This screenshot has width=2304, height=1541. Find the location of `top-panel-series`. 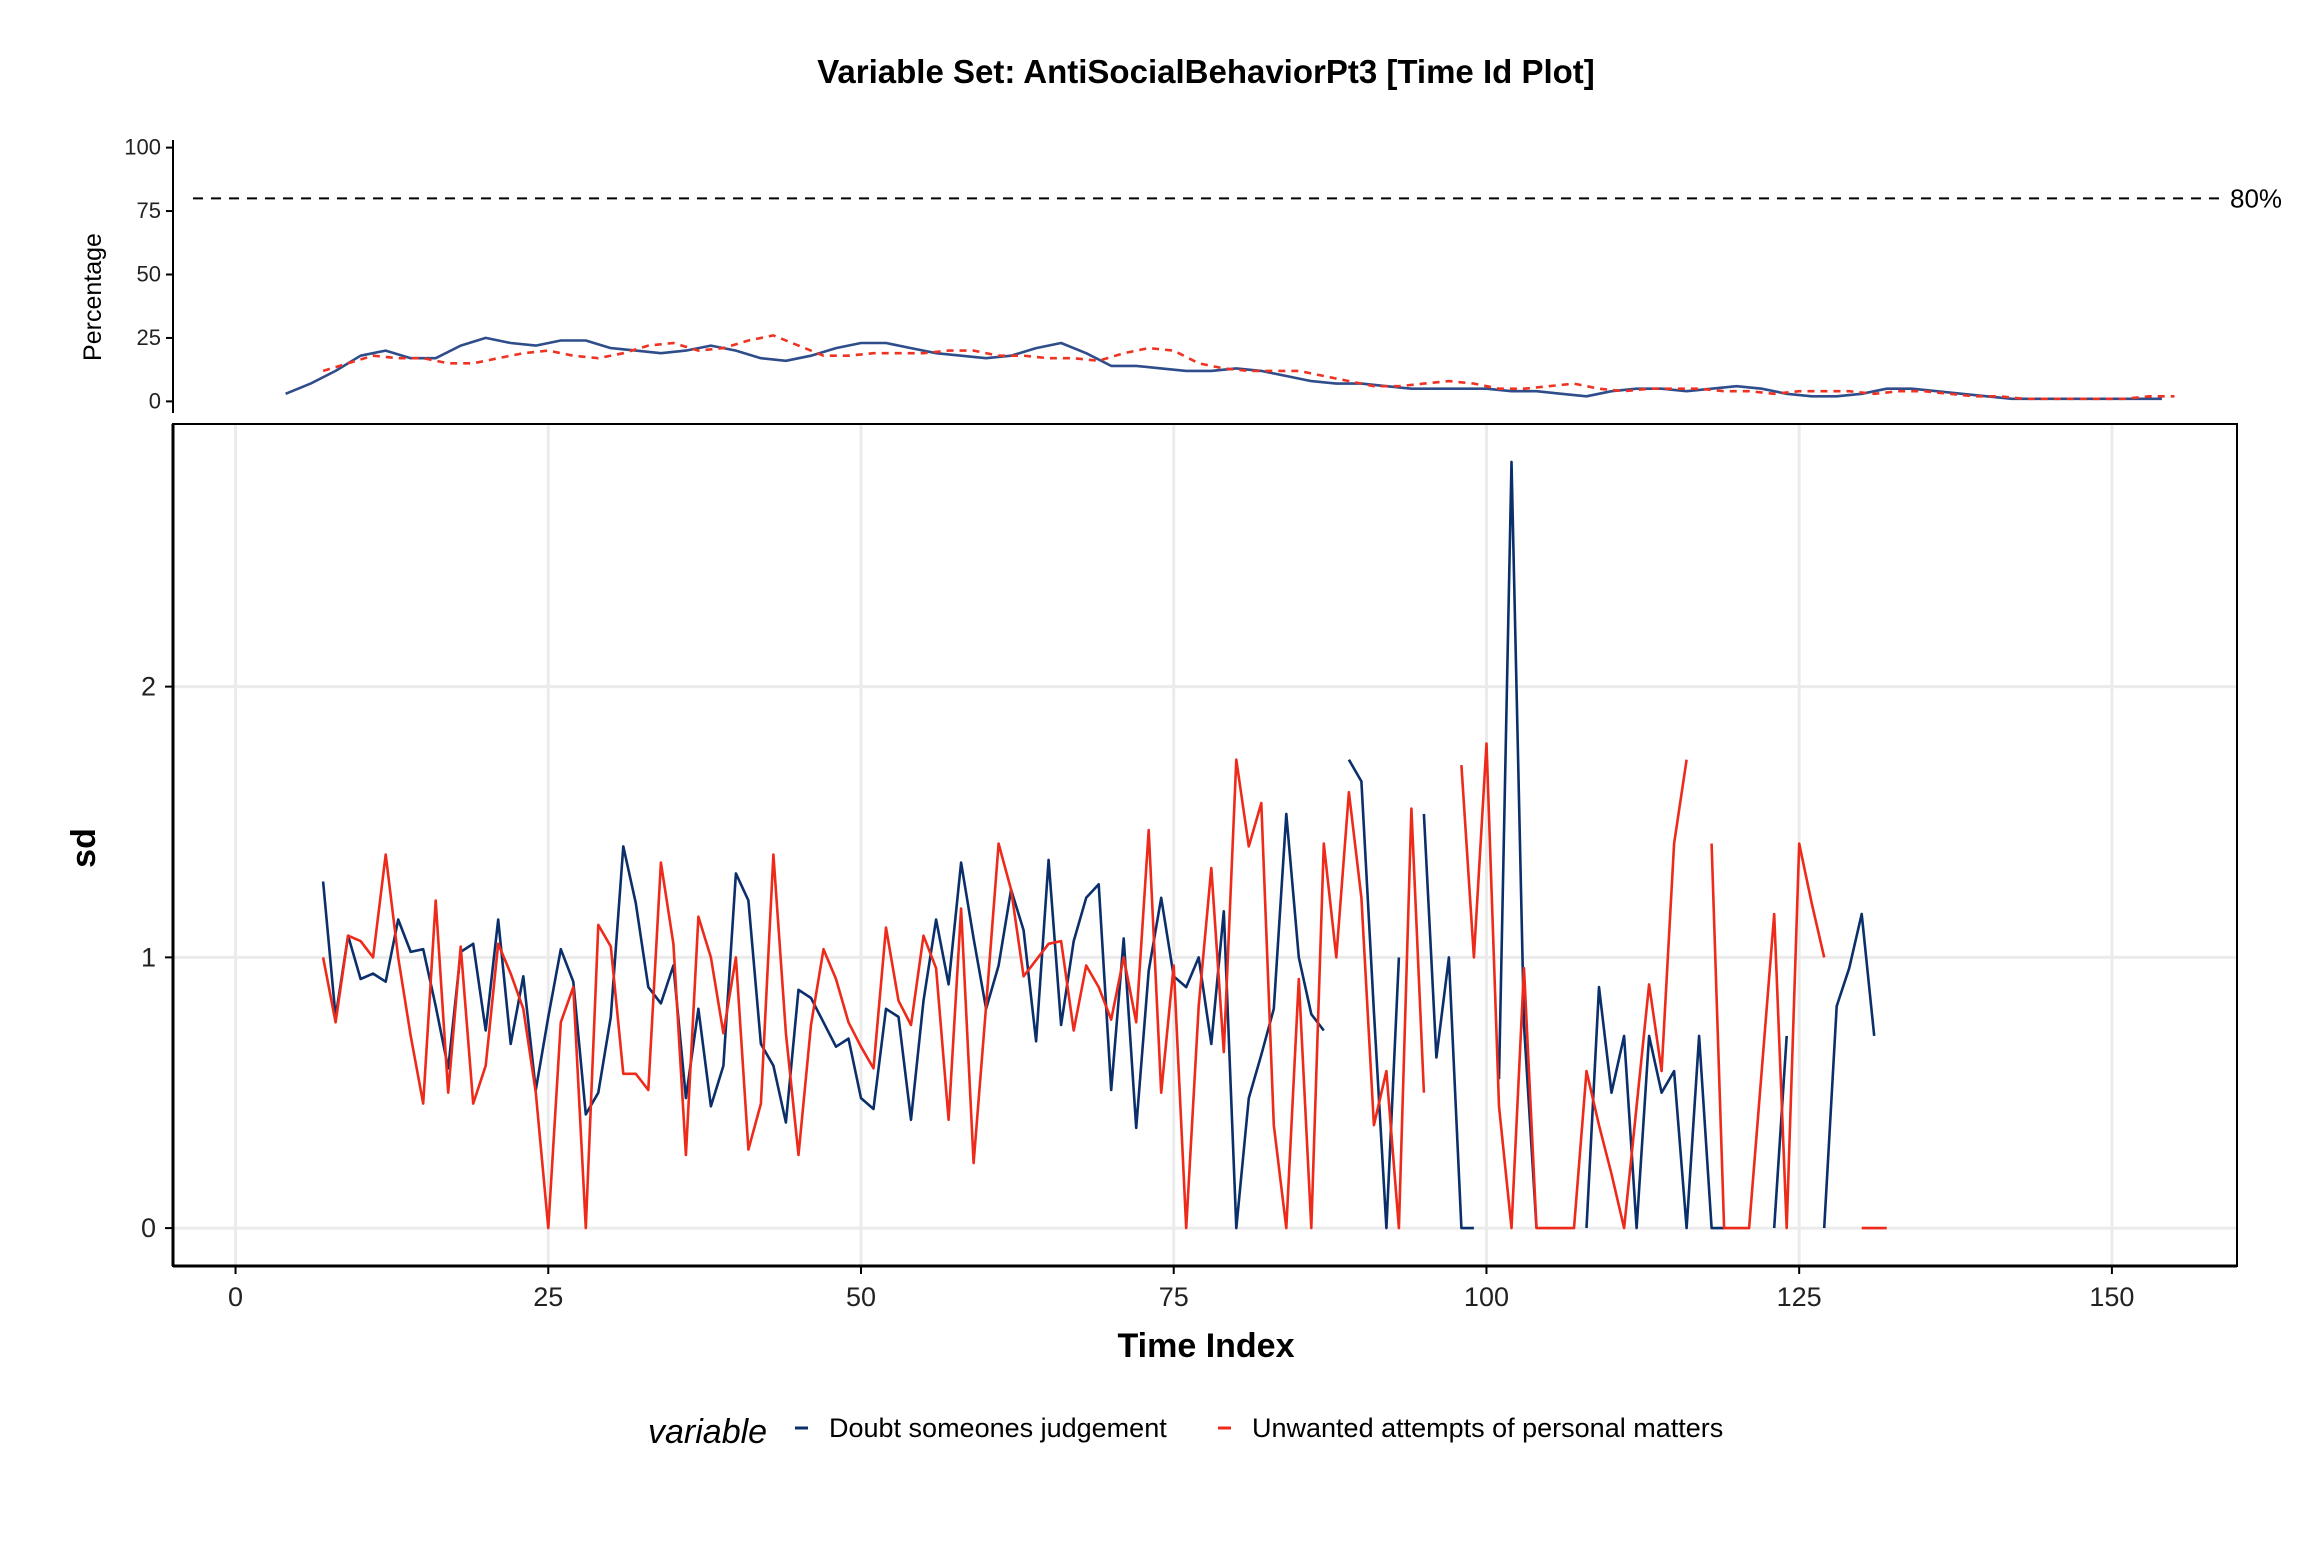

top-panel-series is located at coordinates (1230, 367).